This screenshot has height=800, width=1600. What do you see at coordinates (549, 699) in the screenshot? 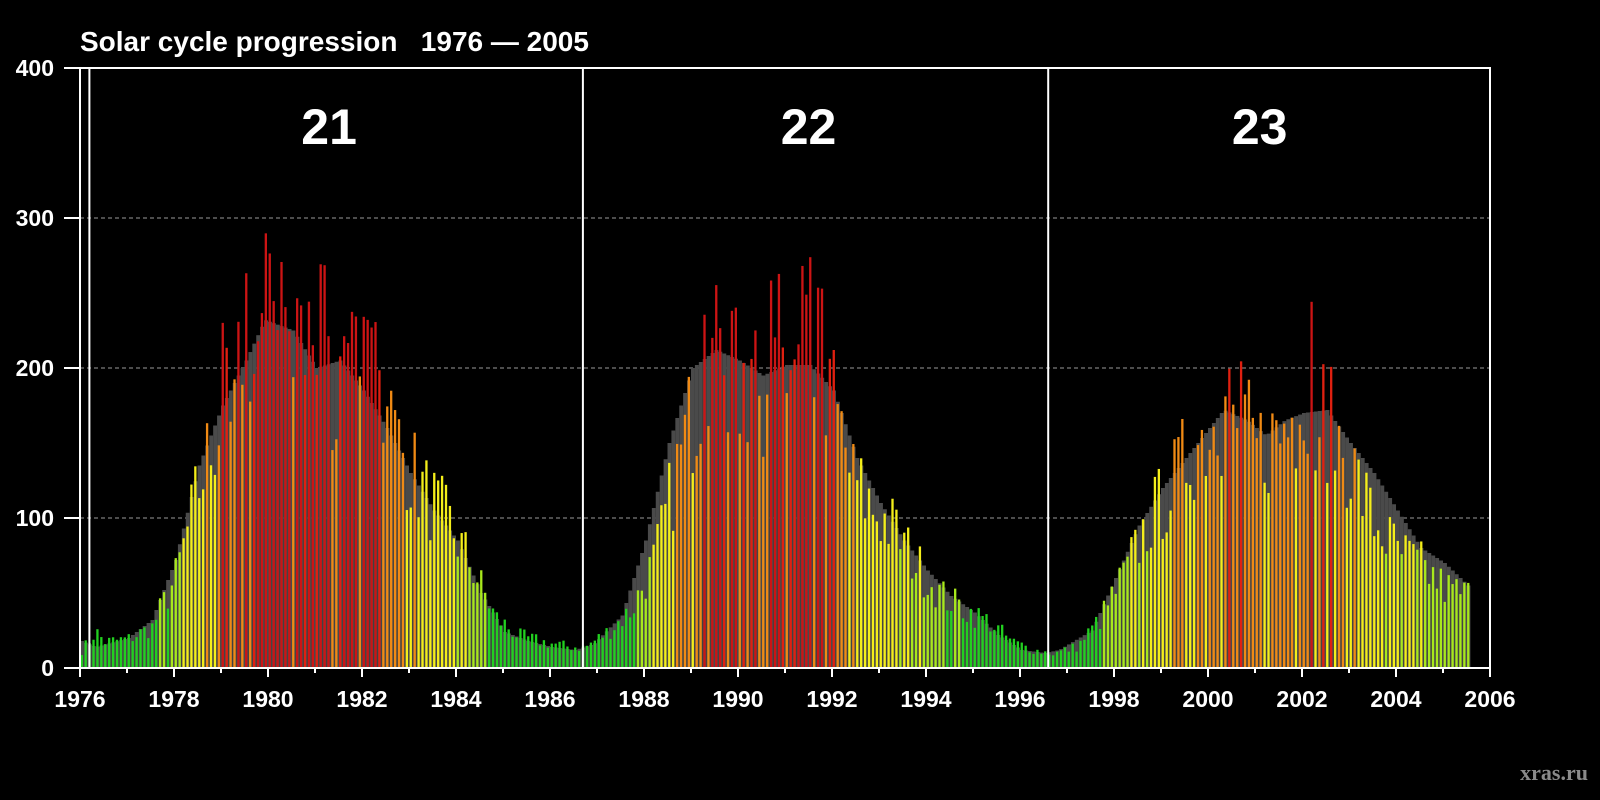
I see `x-tick-label: 1986` at bounding box center [549, 699].